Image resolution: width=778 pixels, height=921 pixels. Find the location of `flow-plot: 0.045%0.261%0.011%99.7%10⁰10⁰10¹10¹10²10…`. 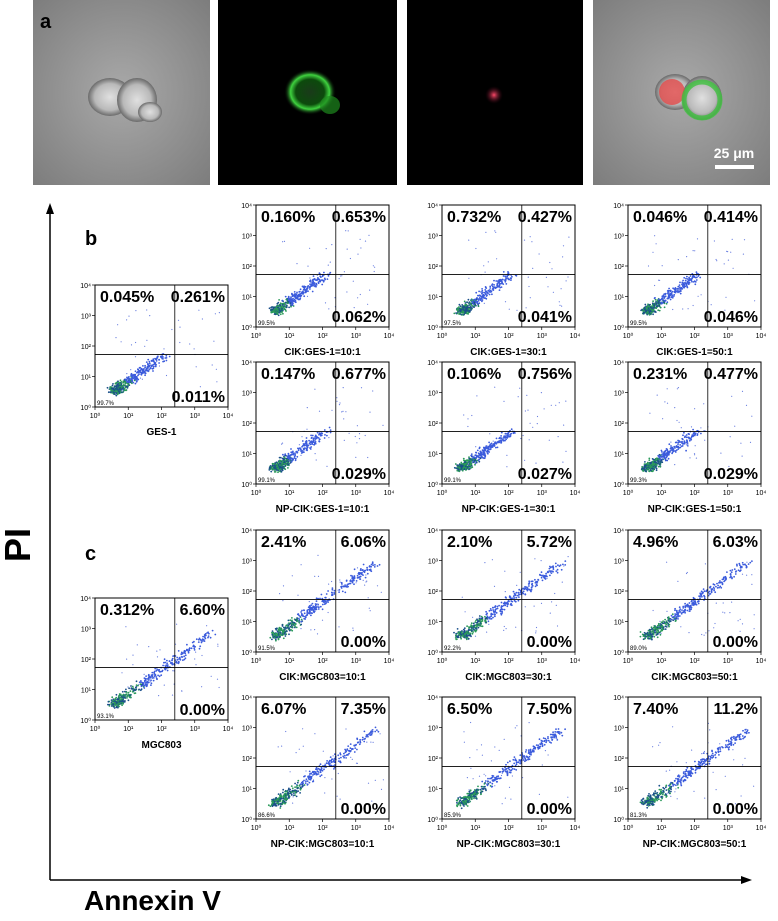

flow-plot: 0.045%0.261%0.011%99.7%10⁰10⁰10¹10¹10²10… is located at coordinates (156, 360).